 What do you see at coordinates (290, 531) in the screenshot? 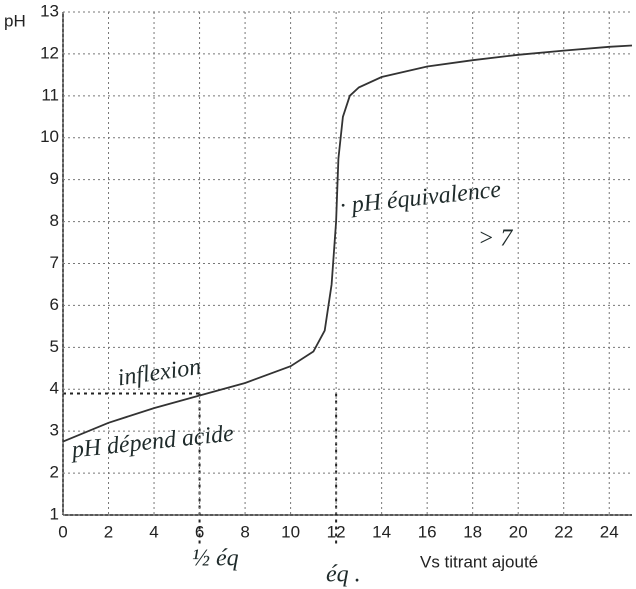
I see `x-tick-label: 10` at bounding box center [290, 531].